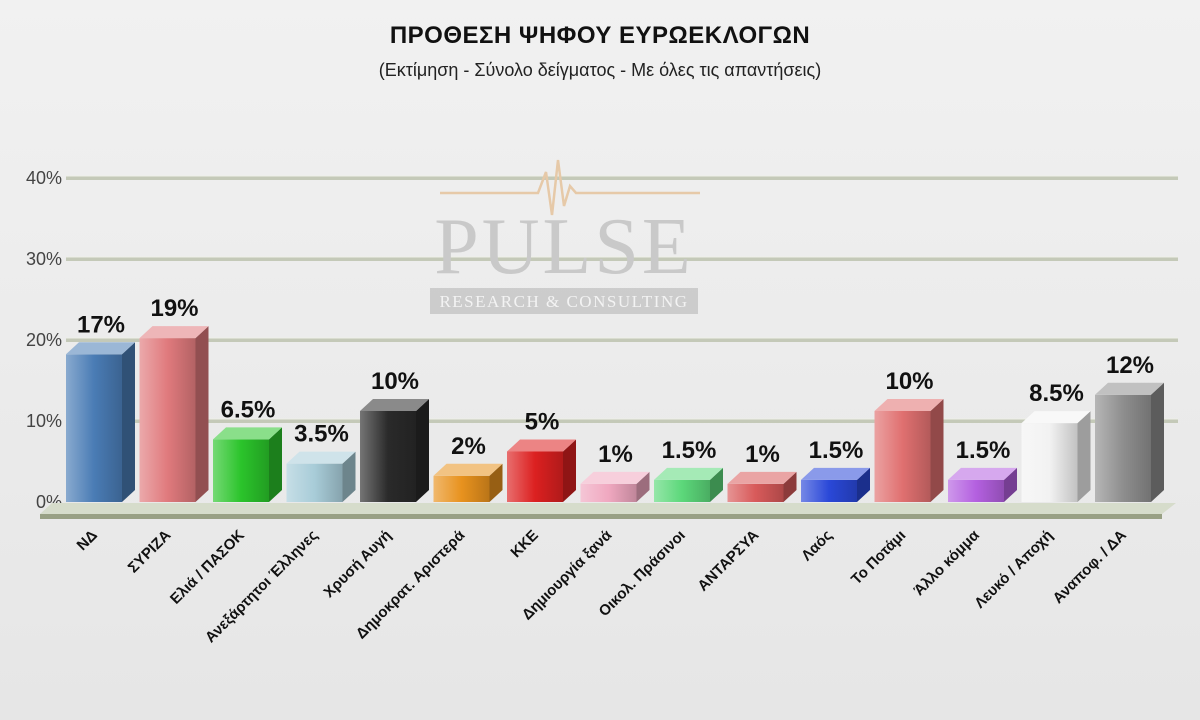 The width and height of the screenshot is (1200, 720). Describe the element at coordinates (1130, 365) in the screenshot. I see `value-label: 12%` at that location.